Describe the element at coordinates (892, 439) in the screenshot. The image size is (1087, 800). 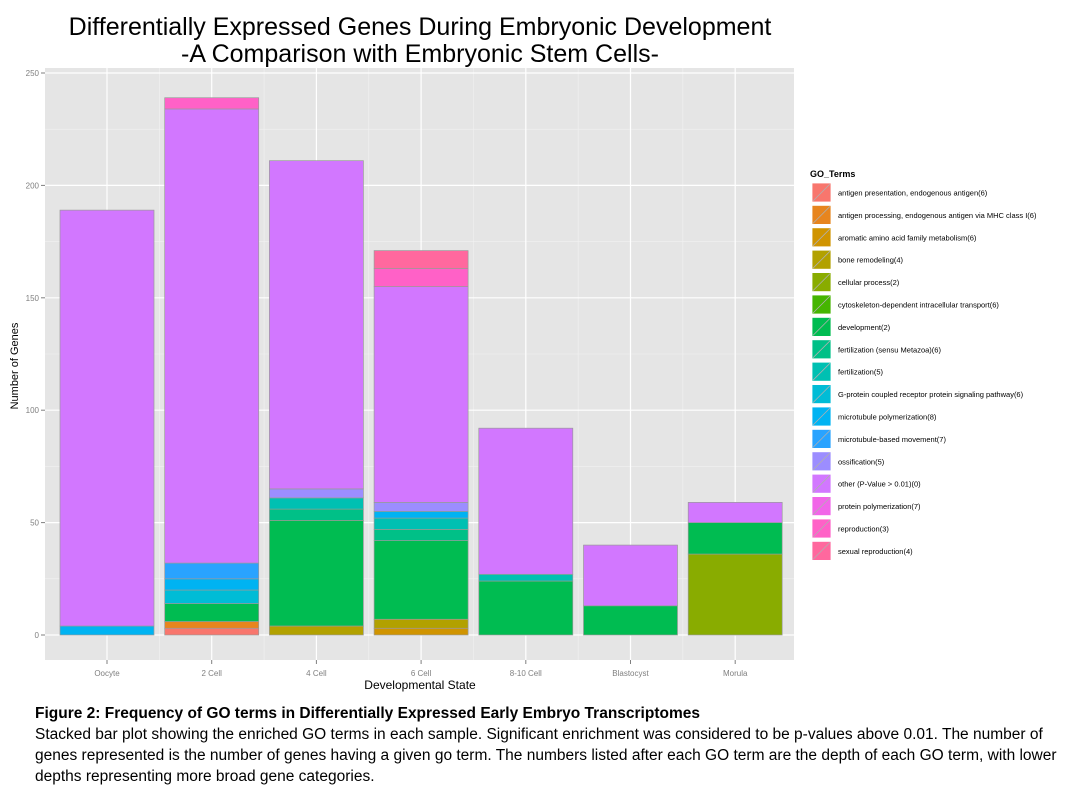
I see `legend-label: microtubule-based movement(7)` at that location.